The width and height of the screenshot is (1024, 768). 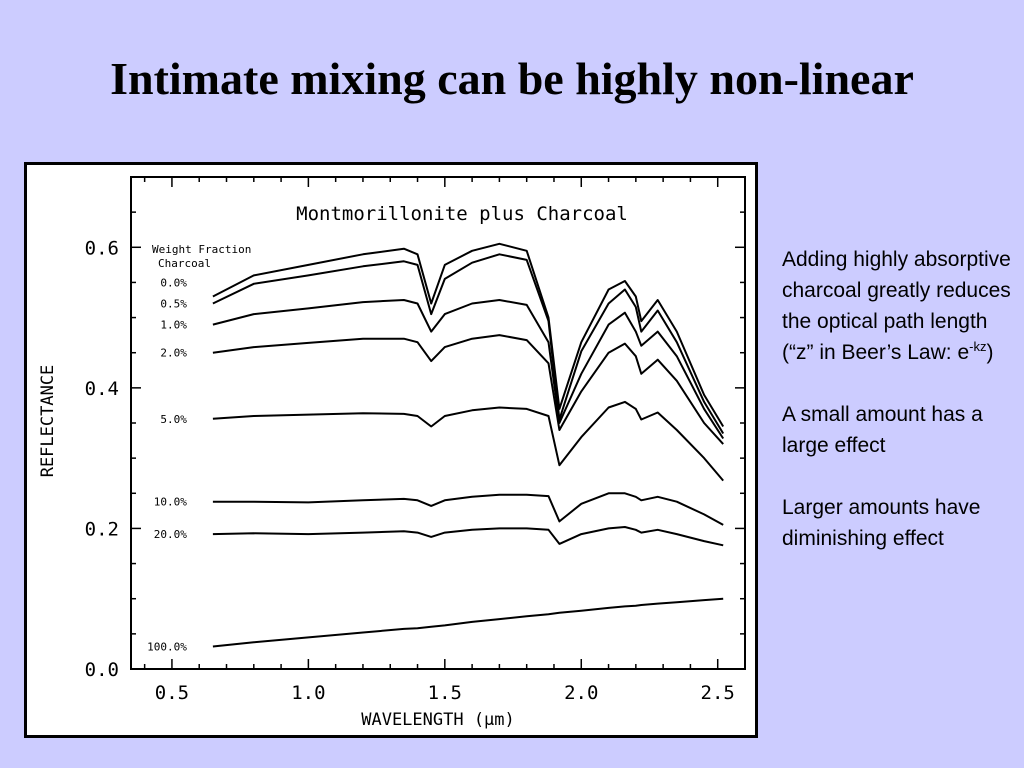 What do you see at coordinates (173, 419) in the screenshot?
I see `series-label-5-0pct: 5.0%` at bounding box center [173, 419].